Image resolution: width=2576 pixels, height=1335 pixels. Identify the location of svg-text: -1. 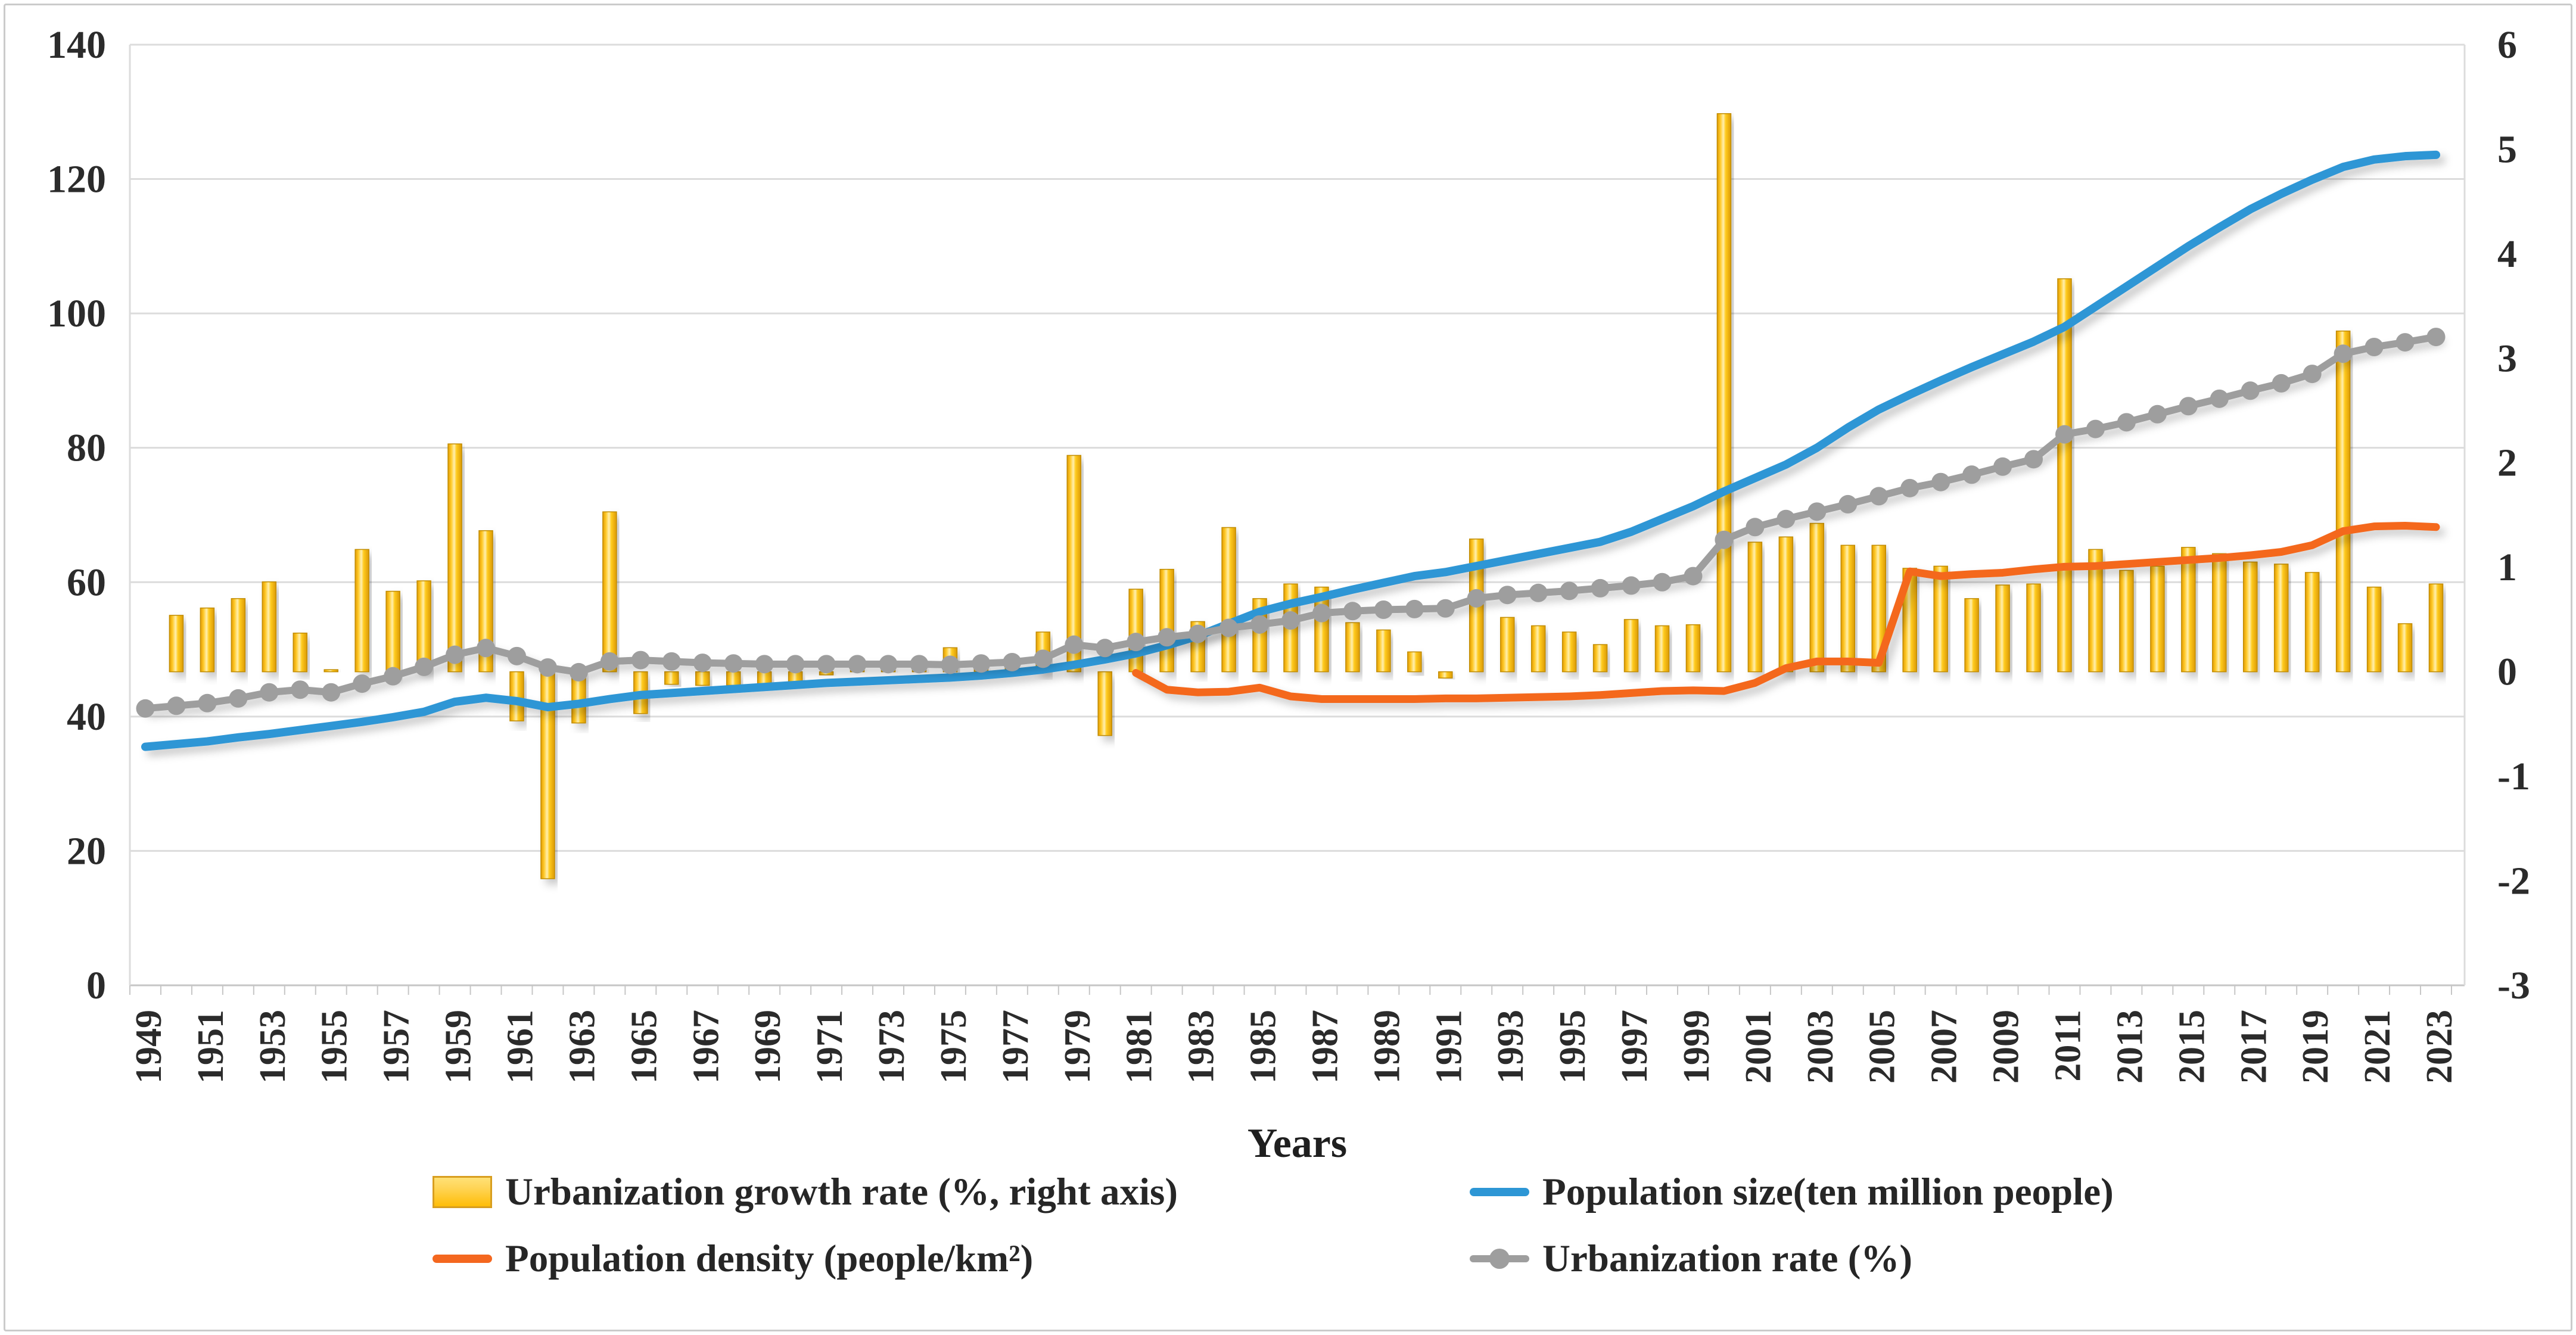
(2513, 776).